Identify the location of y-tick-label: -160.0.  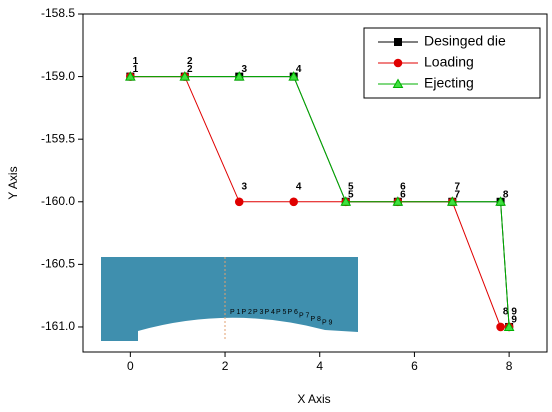
(58, 201).